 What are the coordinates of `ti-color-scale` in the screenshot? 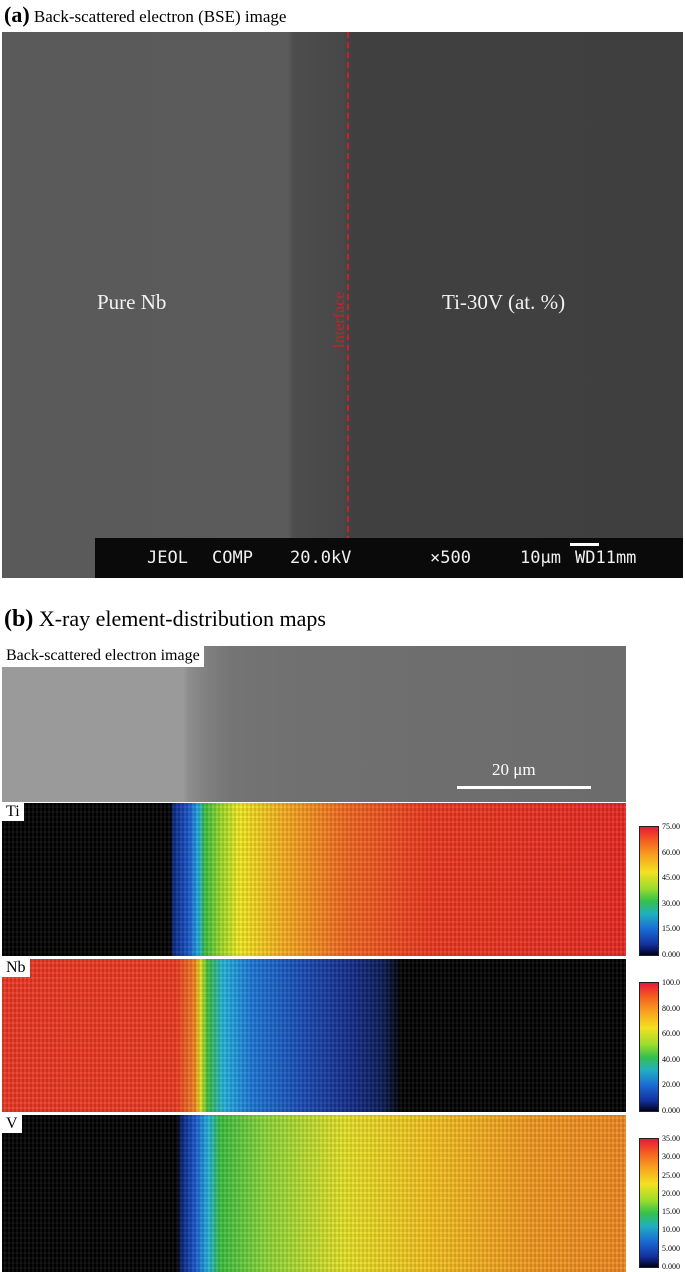 It's located at (649, 891).